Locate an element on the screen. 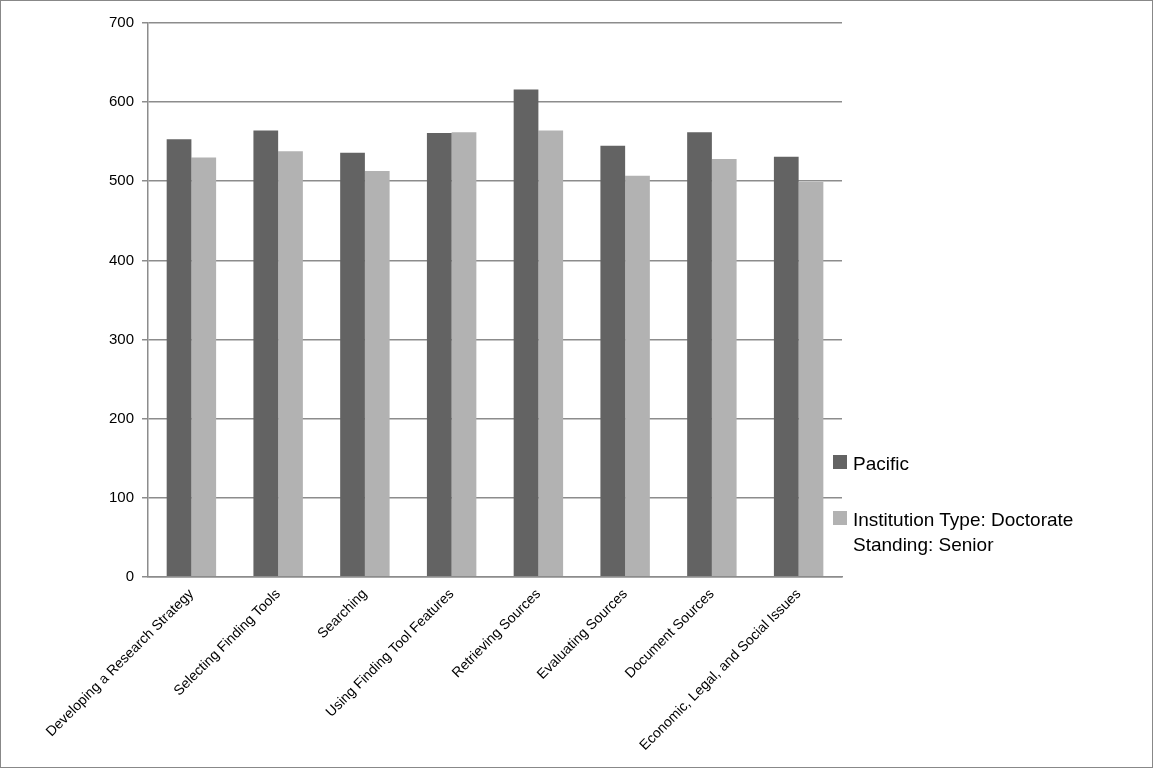  y-tick-label: 200 is located at coordinates (122, 417).